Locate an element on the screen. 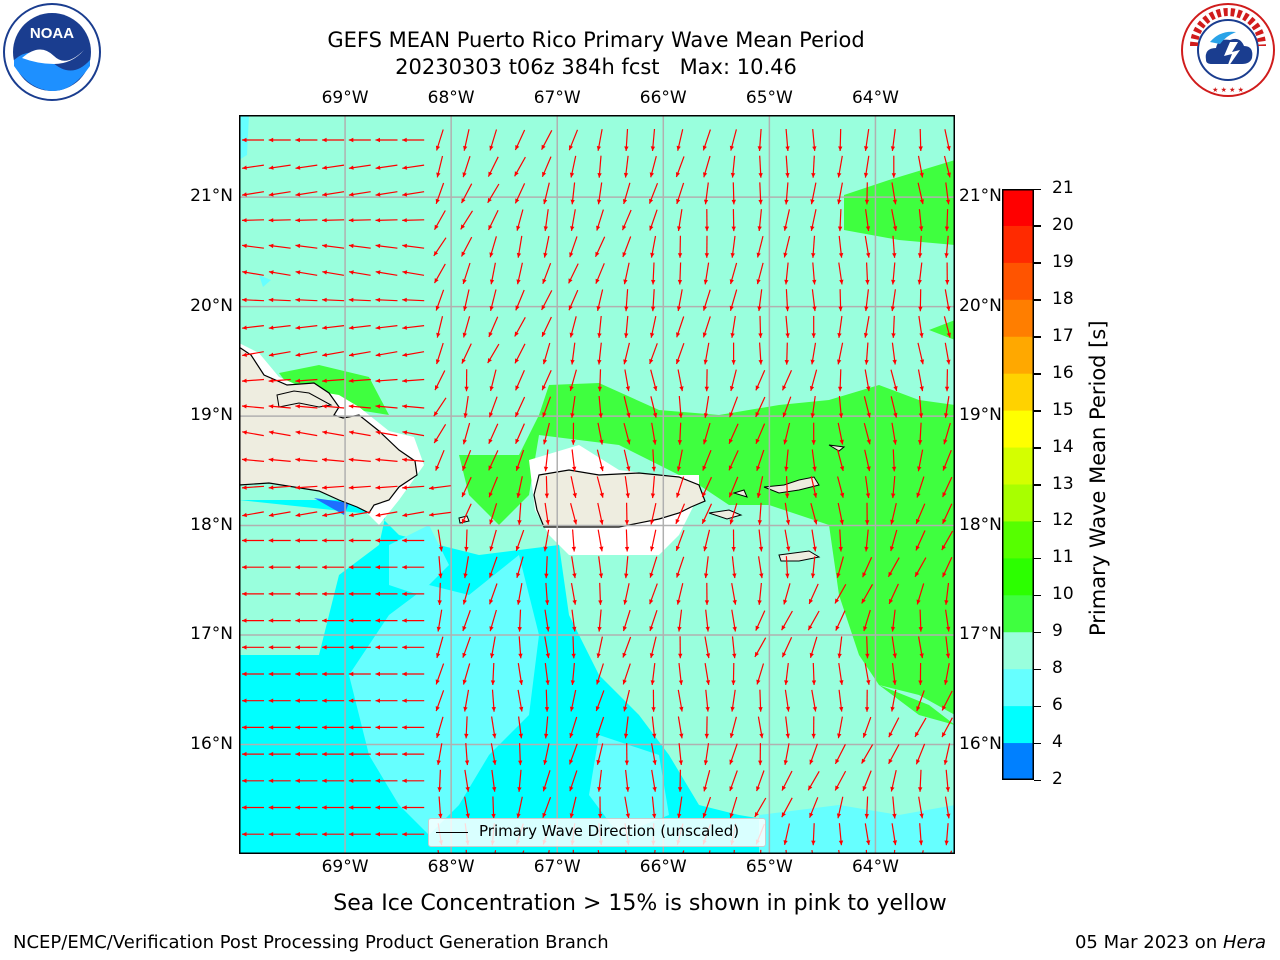 This screenshot has height=960, width=1280. colorbar-tick-mark is located at coordinates (1037, 595).